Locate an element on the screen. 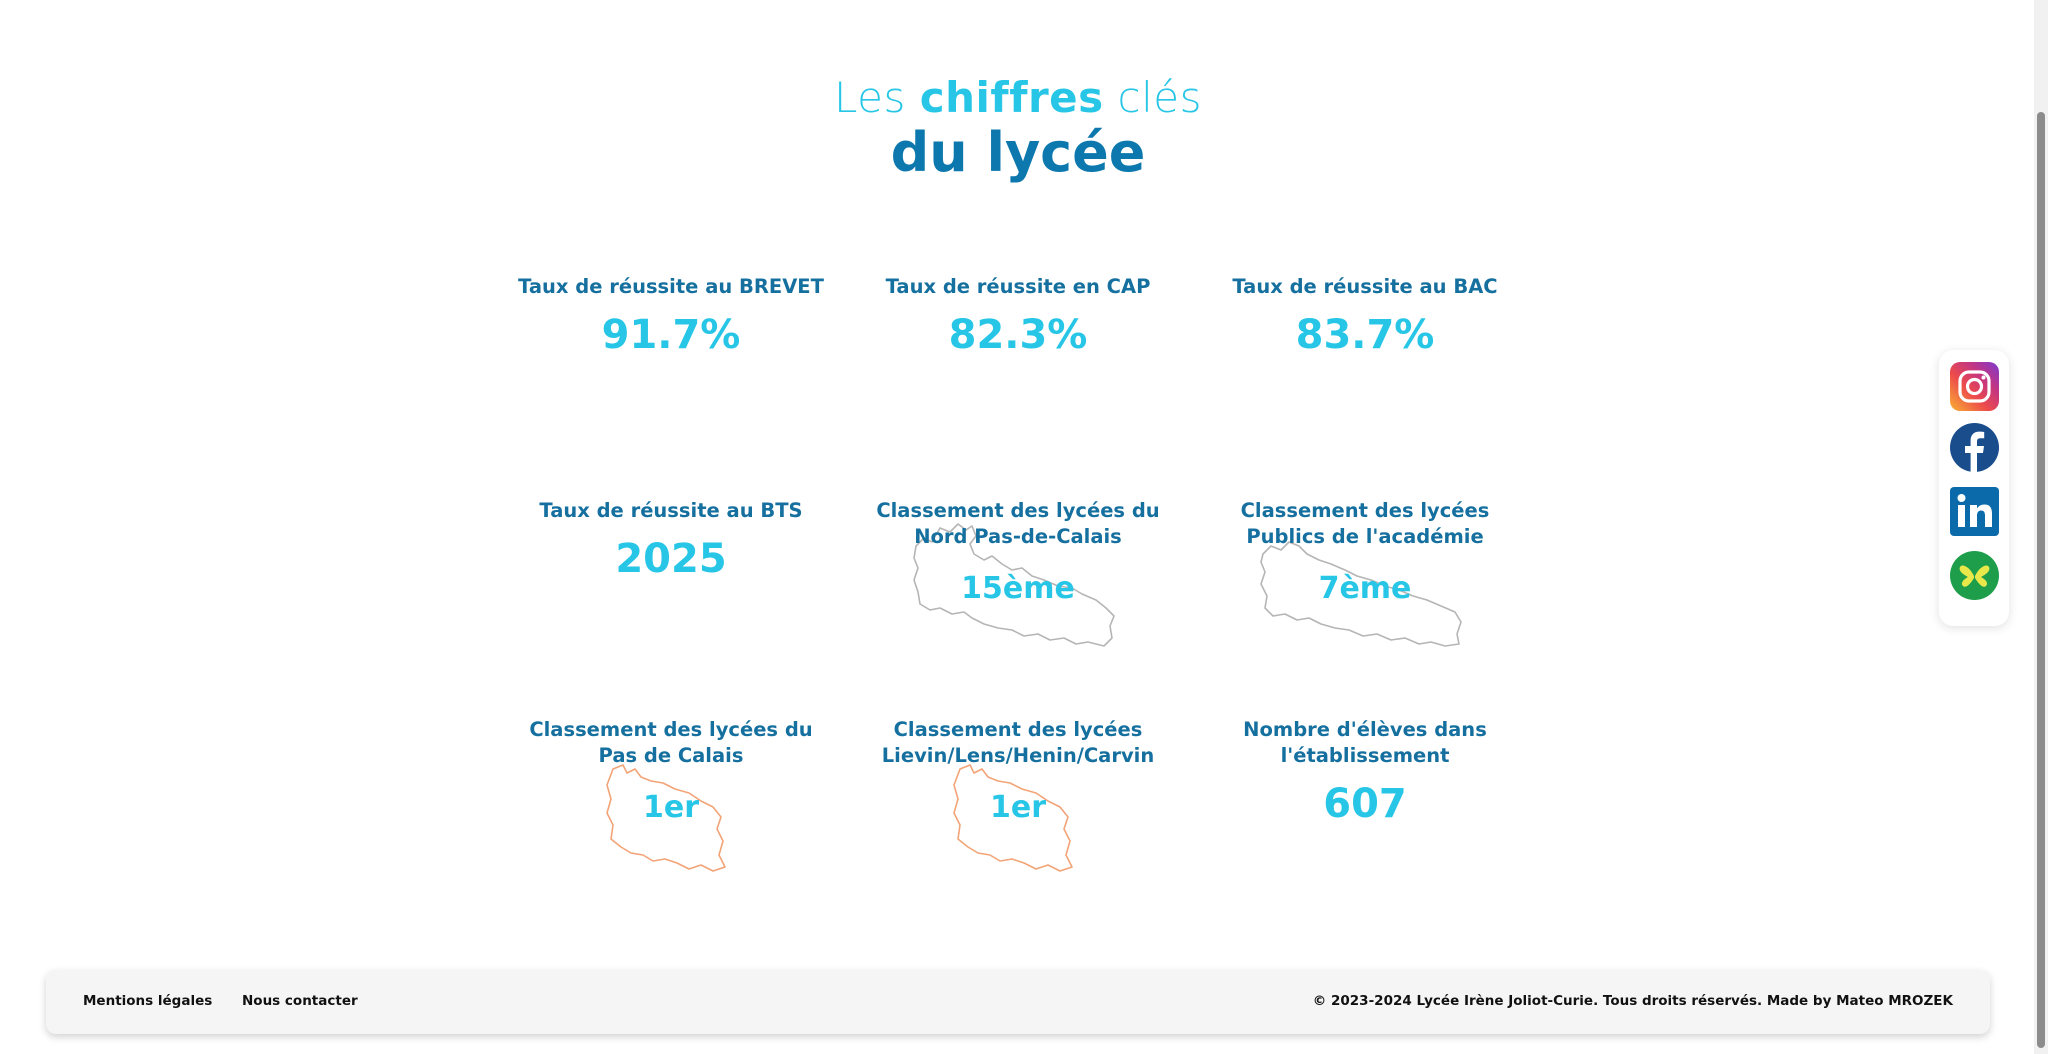 This screenshot has width=2048, height=1054. instagram-icon is located at coordinates (1974, 386).